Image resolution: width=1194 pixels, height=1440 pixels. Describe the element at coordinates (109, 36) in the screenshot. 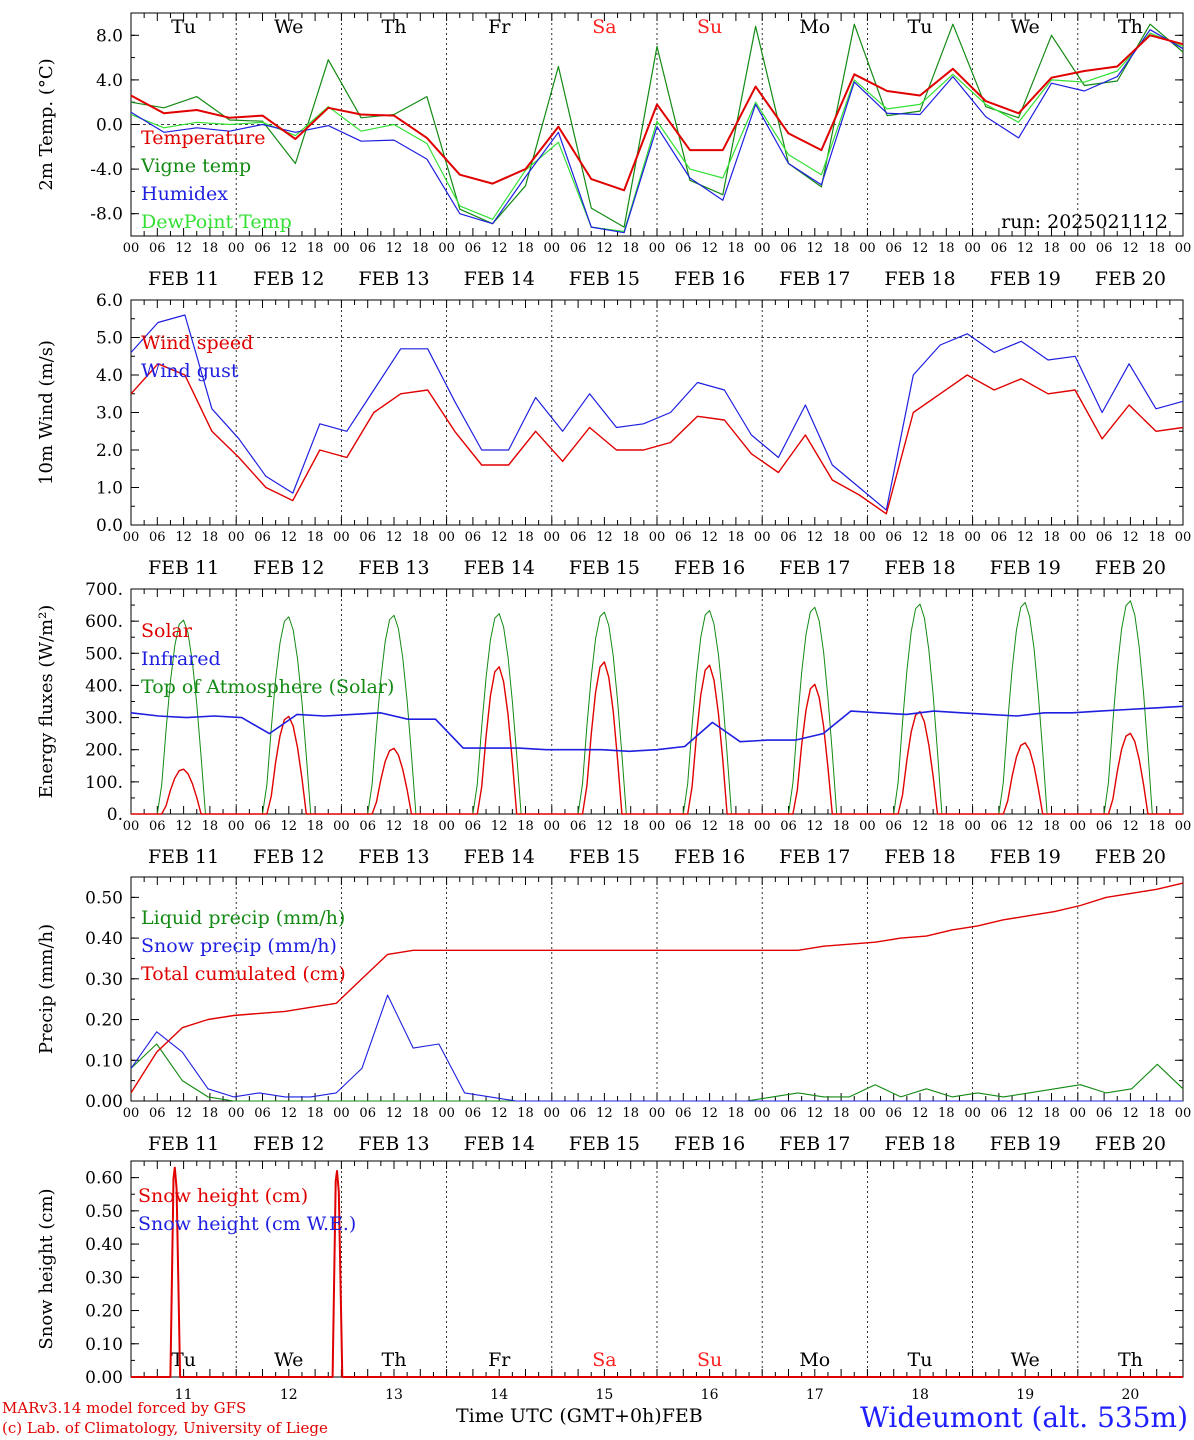

I see `y-tick-label: 8.0` at that location.